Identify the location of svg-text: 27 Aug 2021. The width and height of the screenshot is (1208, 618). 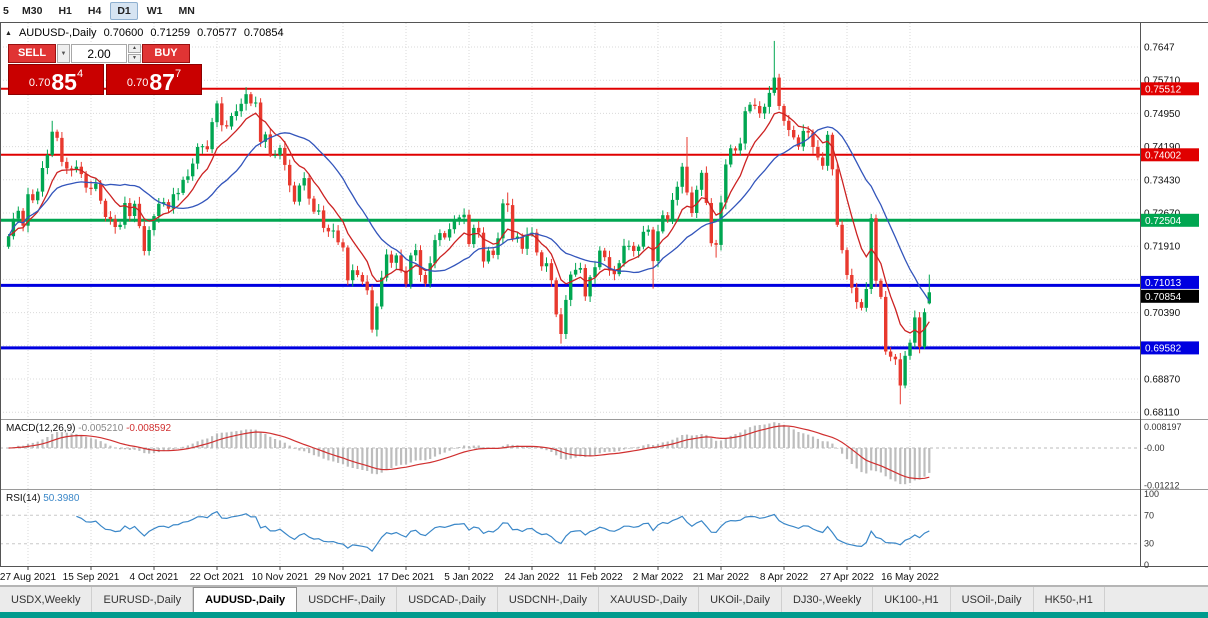
(28, 577).